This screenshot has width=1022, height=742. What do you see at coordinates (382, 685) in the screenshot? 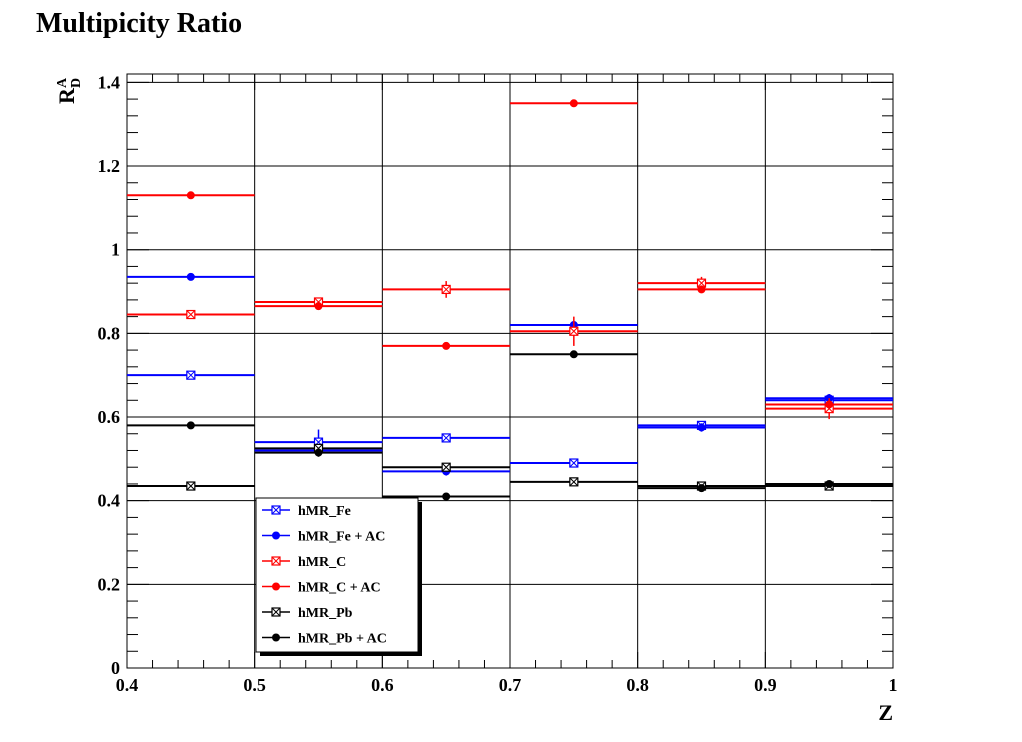
I see `x-tick-label-2: 0.6` at bounding box center [382, 685].